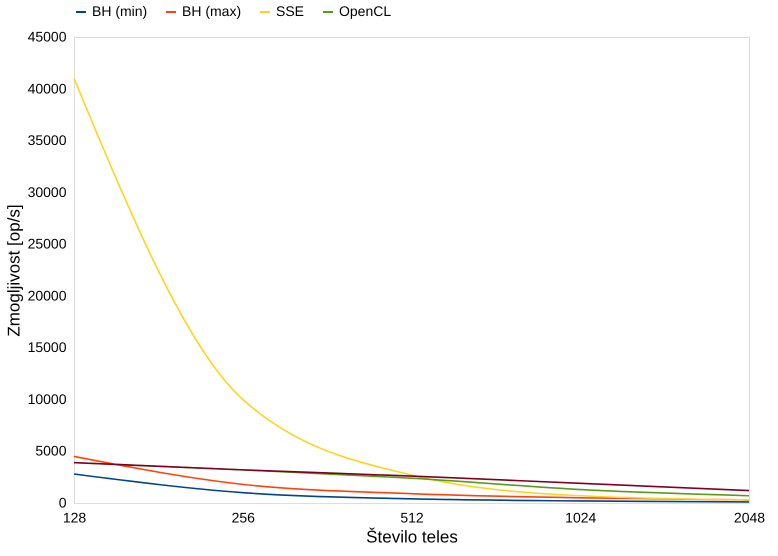 This screenshot has height=556, width=778. What do you see at coordinates (212, 11) in the screenshot?
I see `legend-label: BH (max)` at bounding box center [212, 11].